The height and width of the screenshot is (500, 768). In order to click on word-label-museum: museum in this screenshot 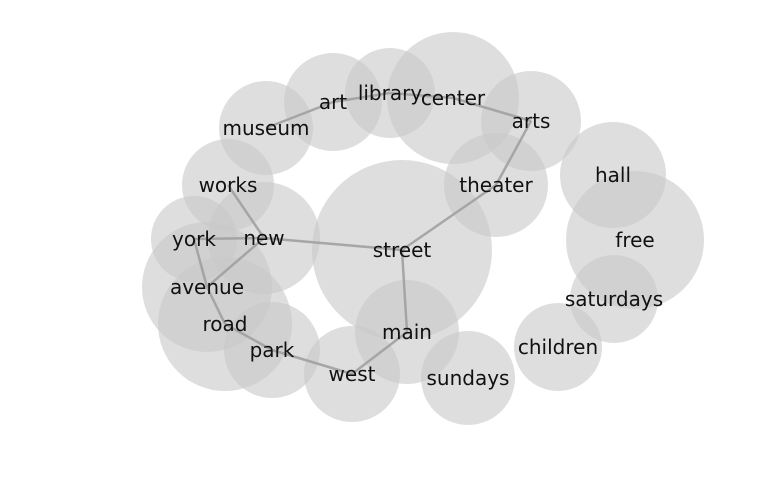, I will do `click(265, 128)`.